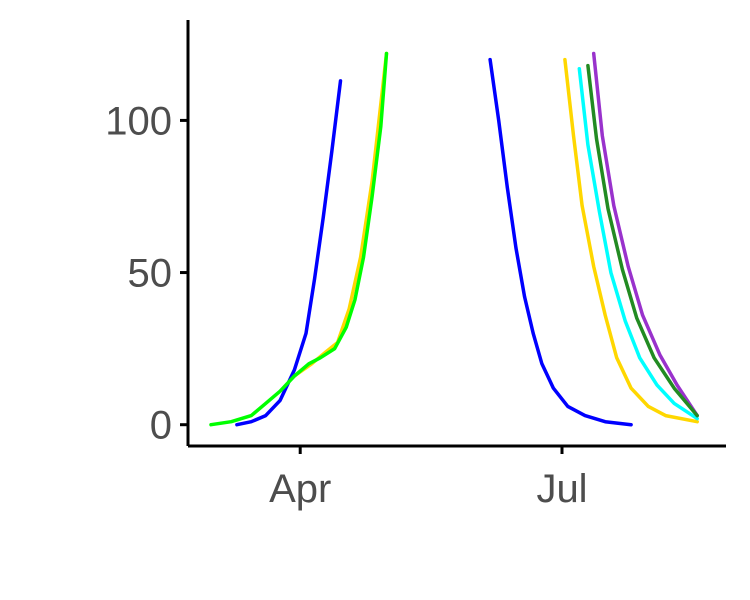 The width and height of the screenshot is (750, 600). Describe the element at coordinates (150, 274) in the screenshot. I see `y-tick-label: 50` at that location.